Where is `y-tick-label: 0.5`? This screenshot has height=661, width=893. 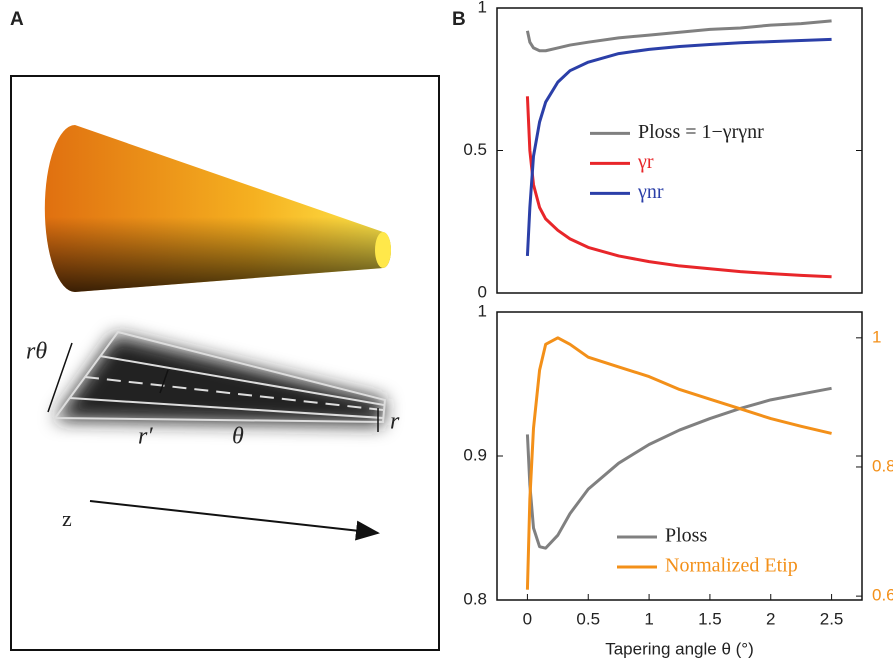
y-tick-label: 0.5 is located at coordinates (475, 149).